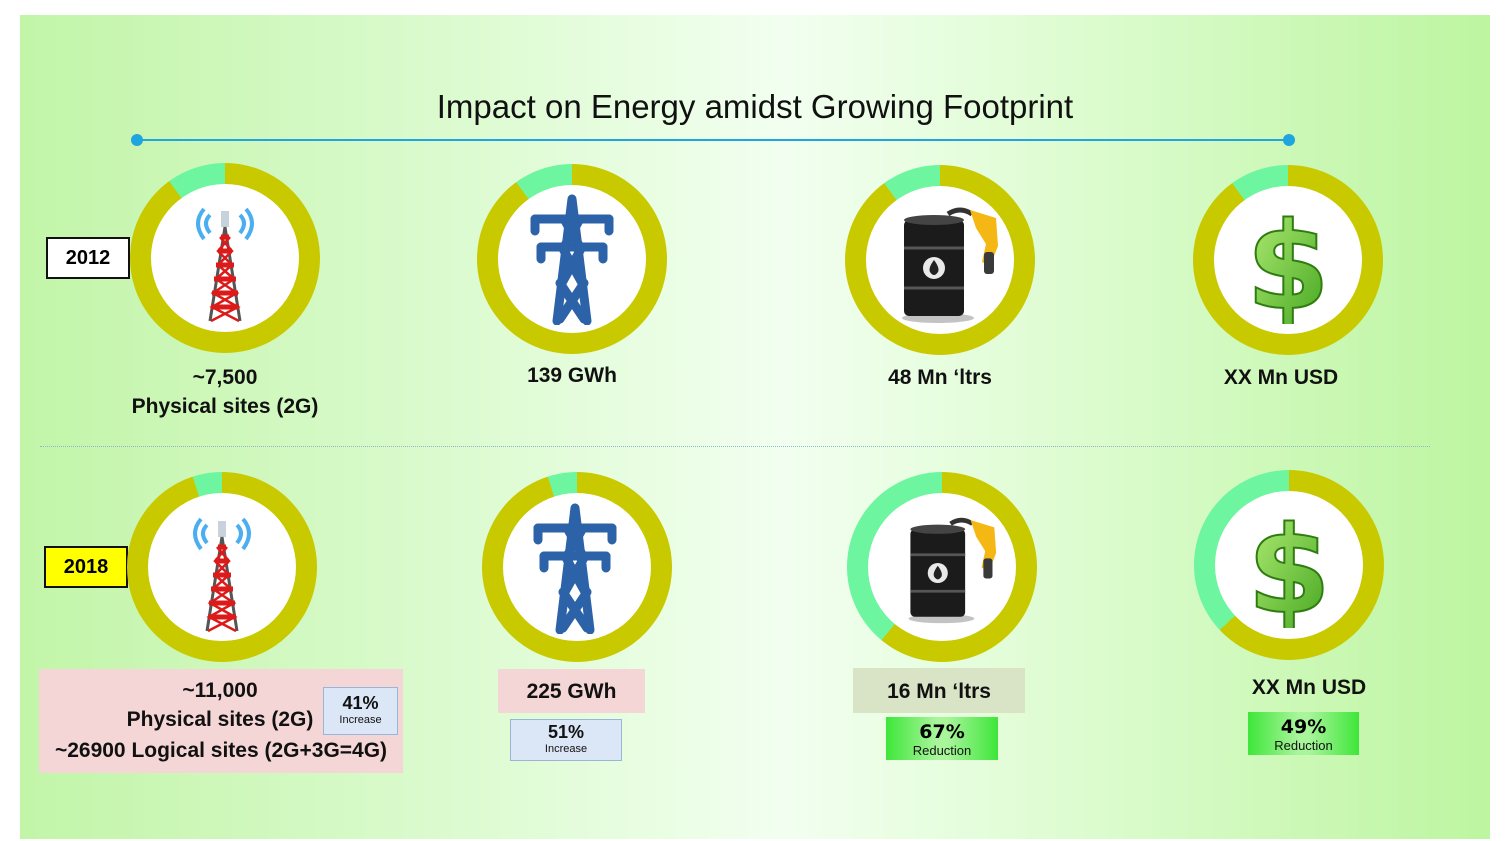  Describe the element at coordinates (572, 375) in the screenshot. I see `energy-label-2012: 139 GWh` at that location.